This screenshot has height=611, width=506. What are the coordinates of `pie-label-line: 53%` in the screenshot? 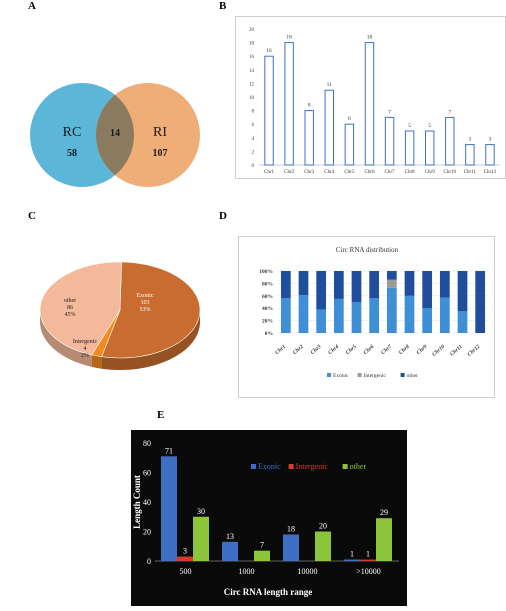 It's located at (145, 310).